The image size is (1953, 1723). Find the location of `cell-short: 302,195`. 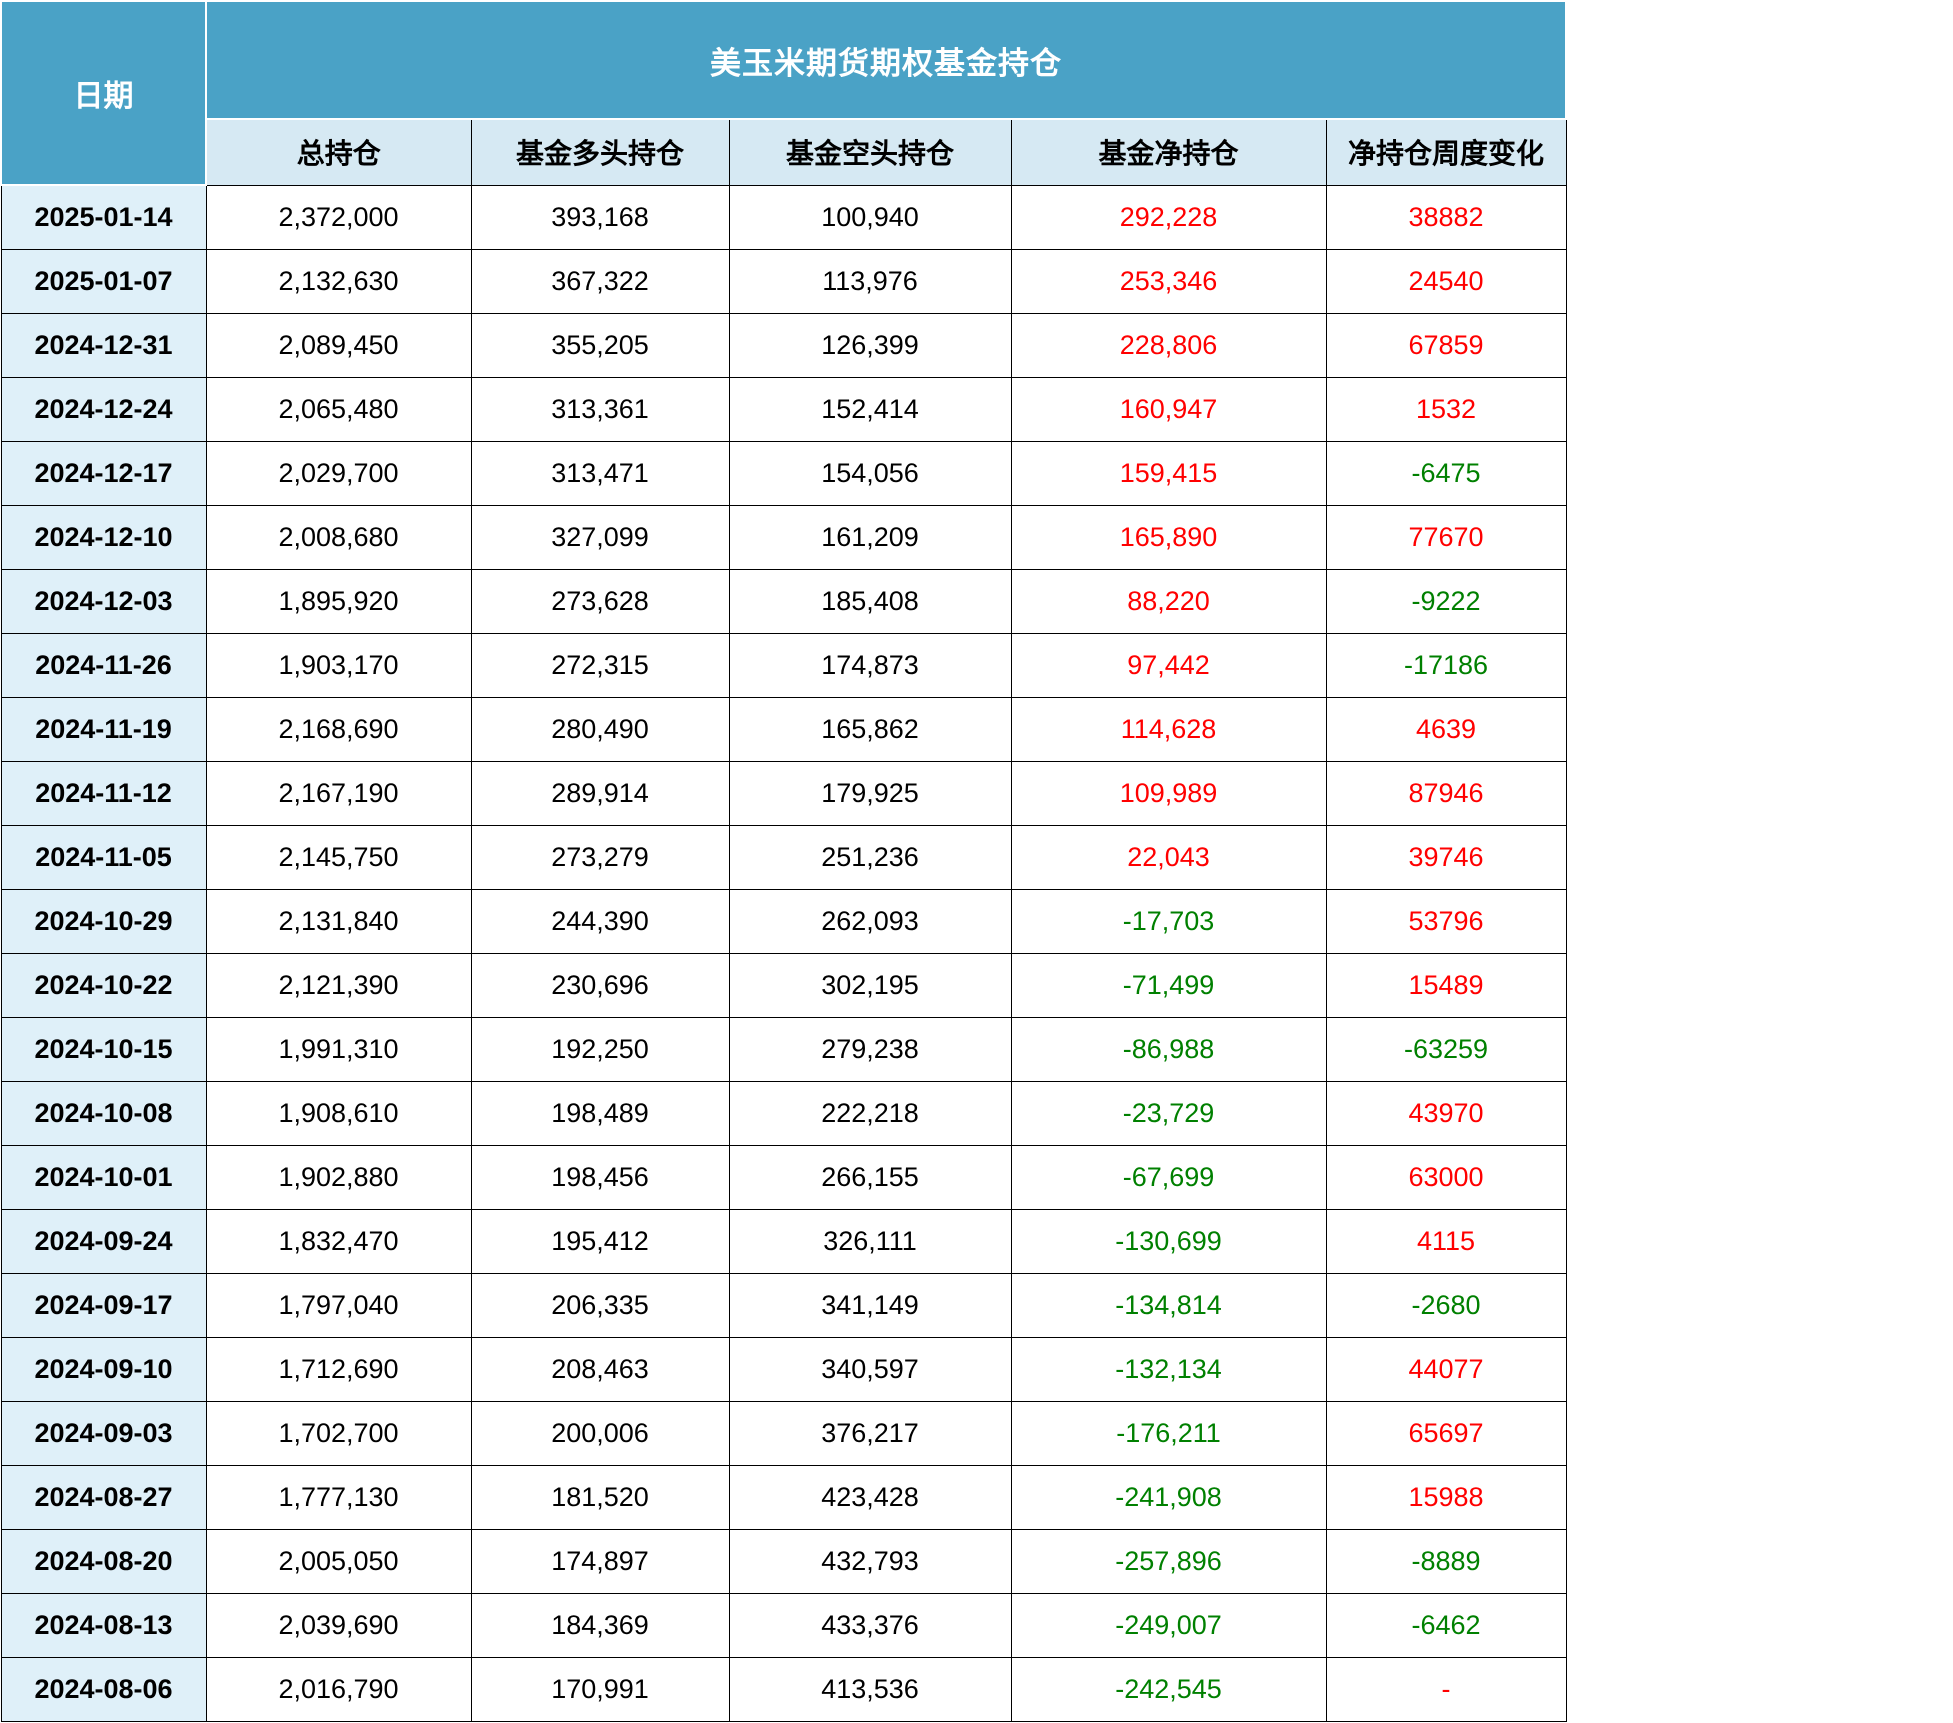

cell-short: 302,195 is located at coordinates (870, 985).